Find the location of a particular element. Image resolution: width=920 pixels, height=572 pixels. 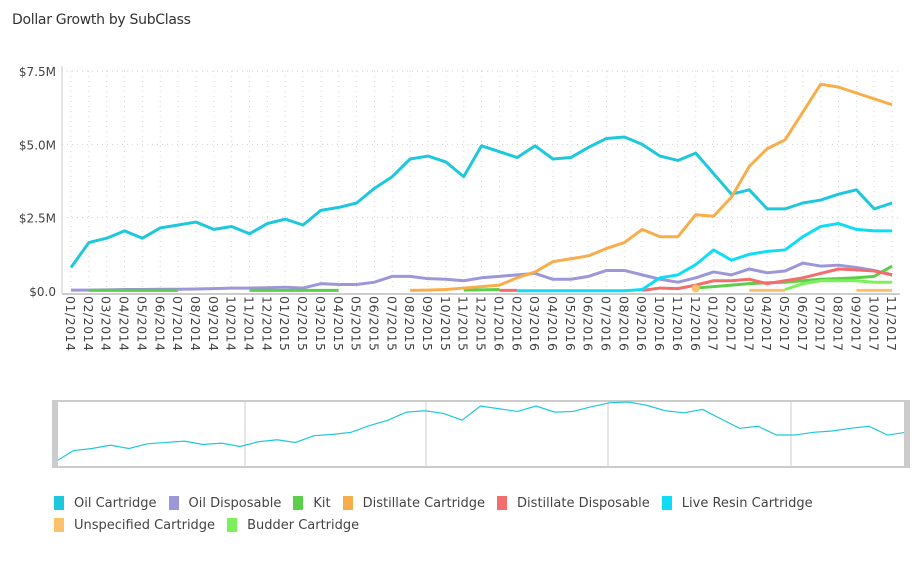

x-tick-label: 08/2014 is located at coordinates (195, 324).